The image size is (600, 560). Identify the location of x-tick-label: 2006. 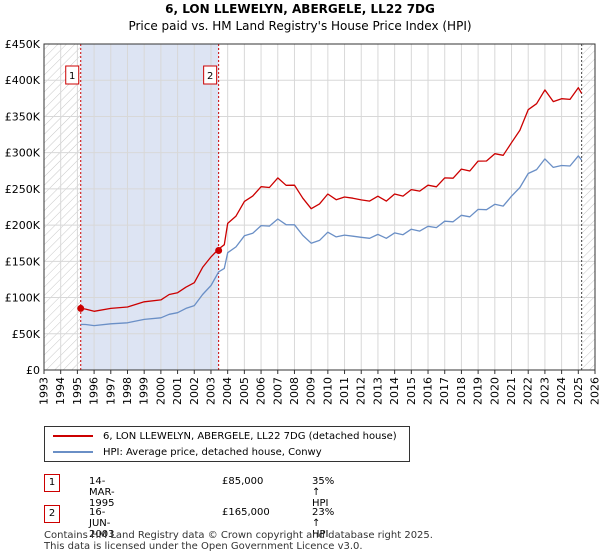
(261, 391).